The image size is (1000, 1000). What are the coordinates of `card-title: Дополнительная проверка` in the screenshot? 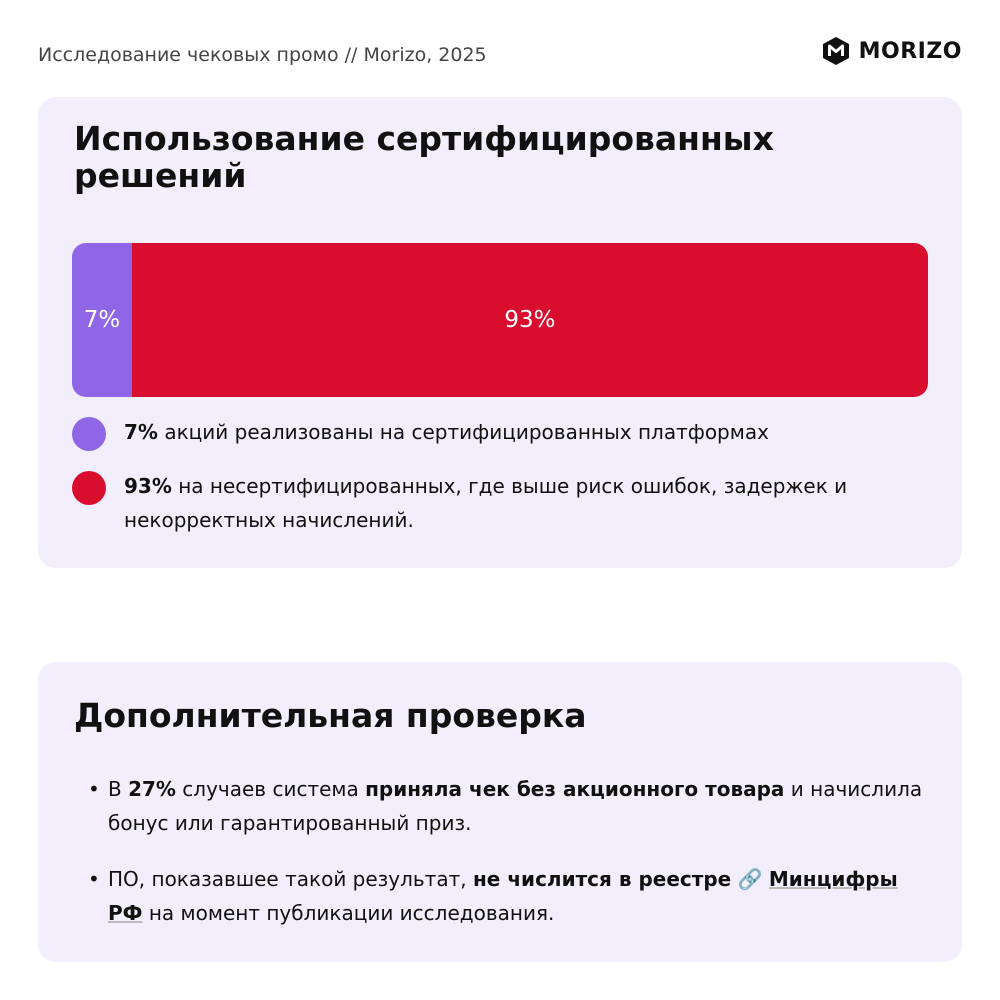 It's located at (330, 715).